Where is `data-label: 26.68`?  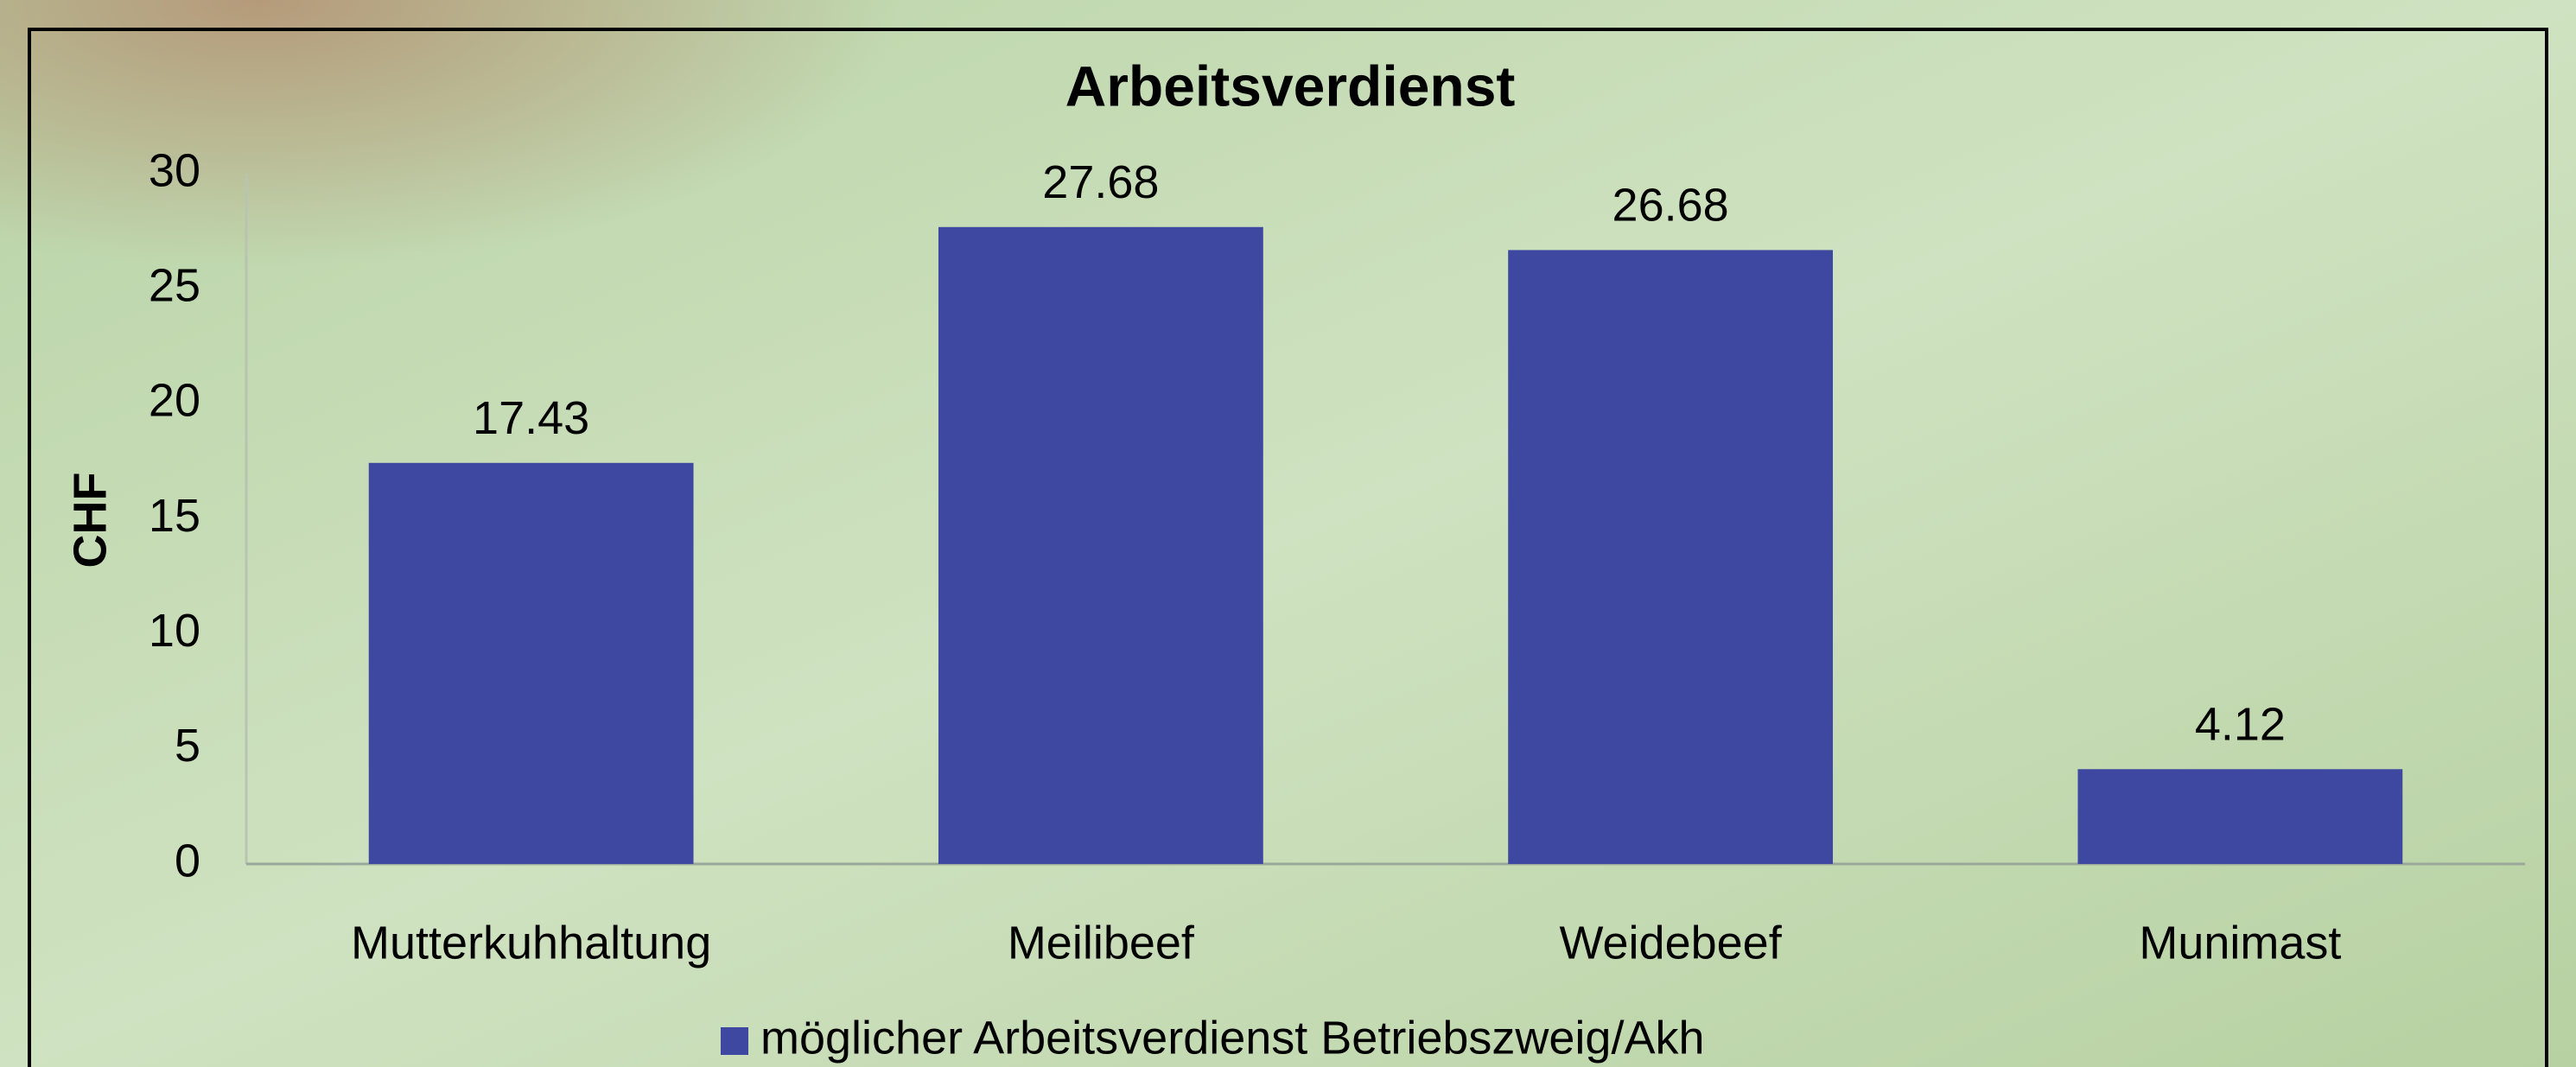 data-label: 26.68 is located at coordinates (1670, 206).